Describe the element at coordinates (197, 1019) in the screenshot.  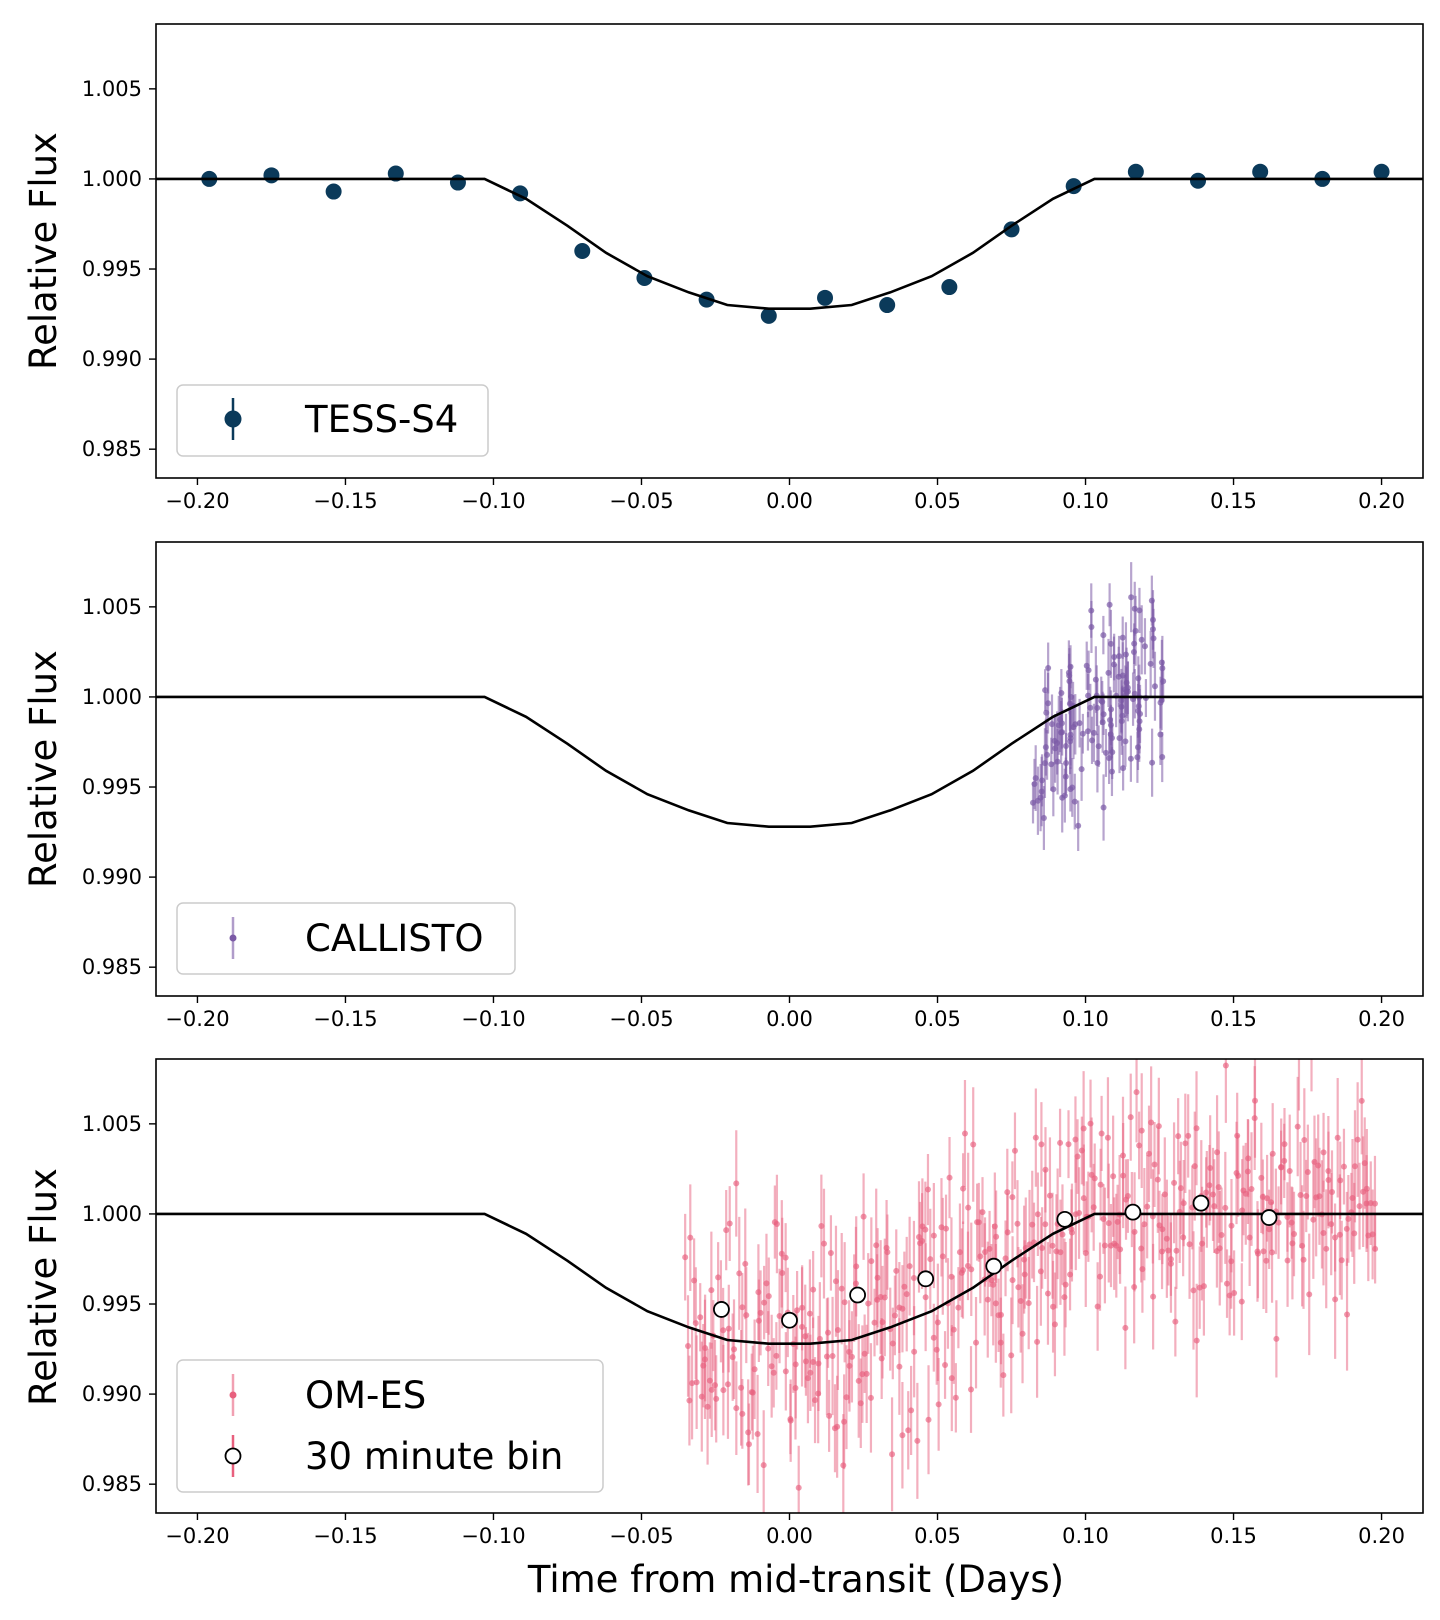
I see `x-tick-label: −0.20` at that location.